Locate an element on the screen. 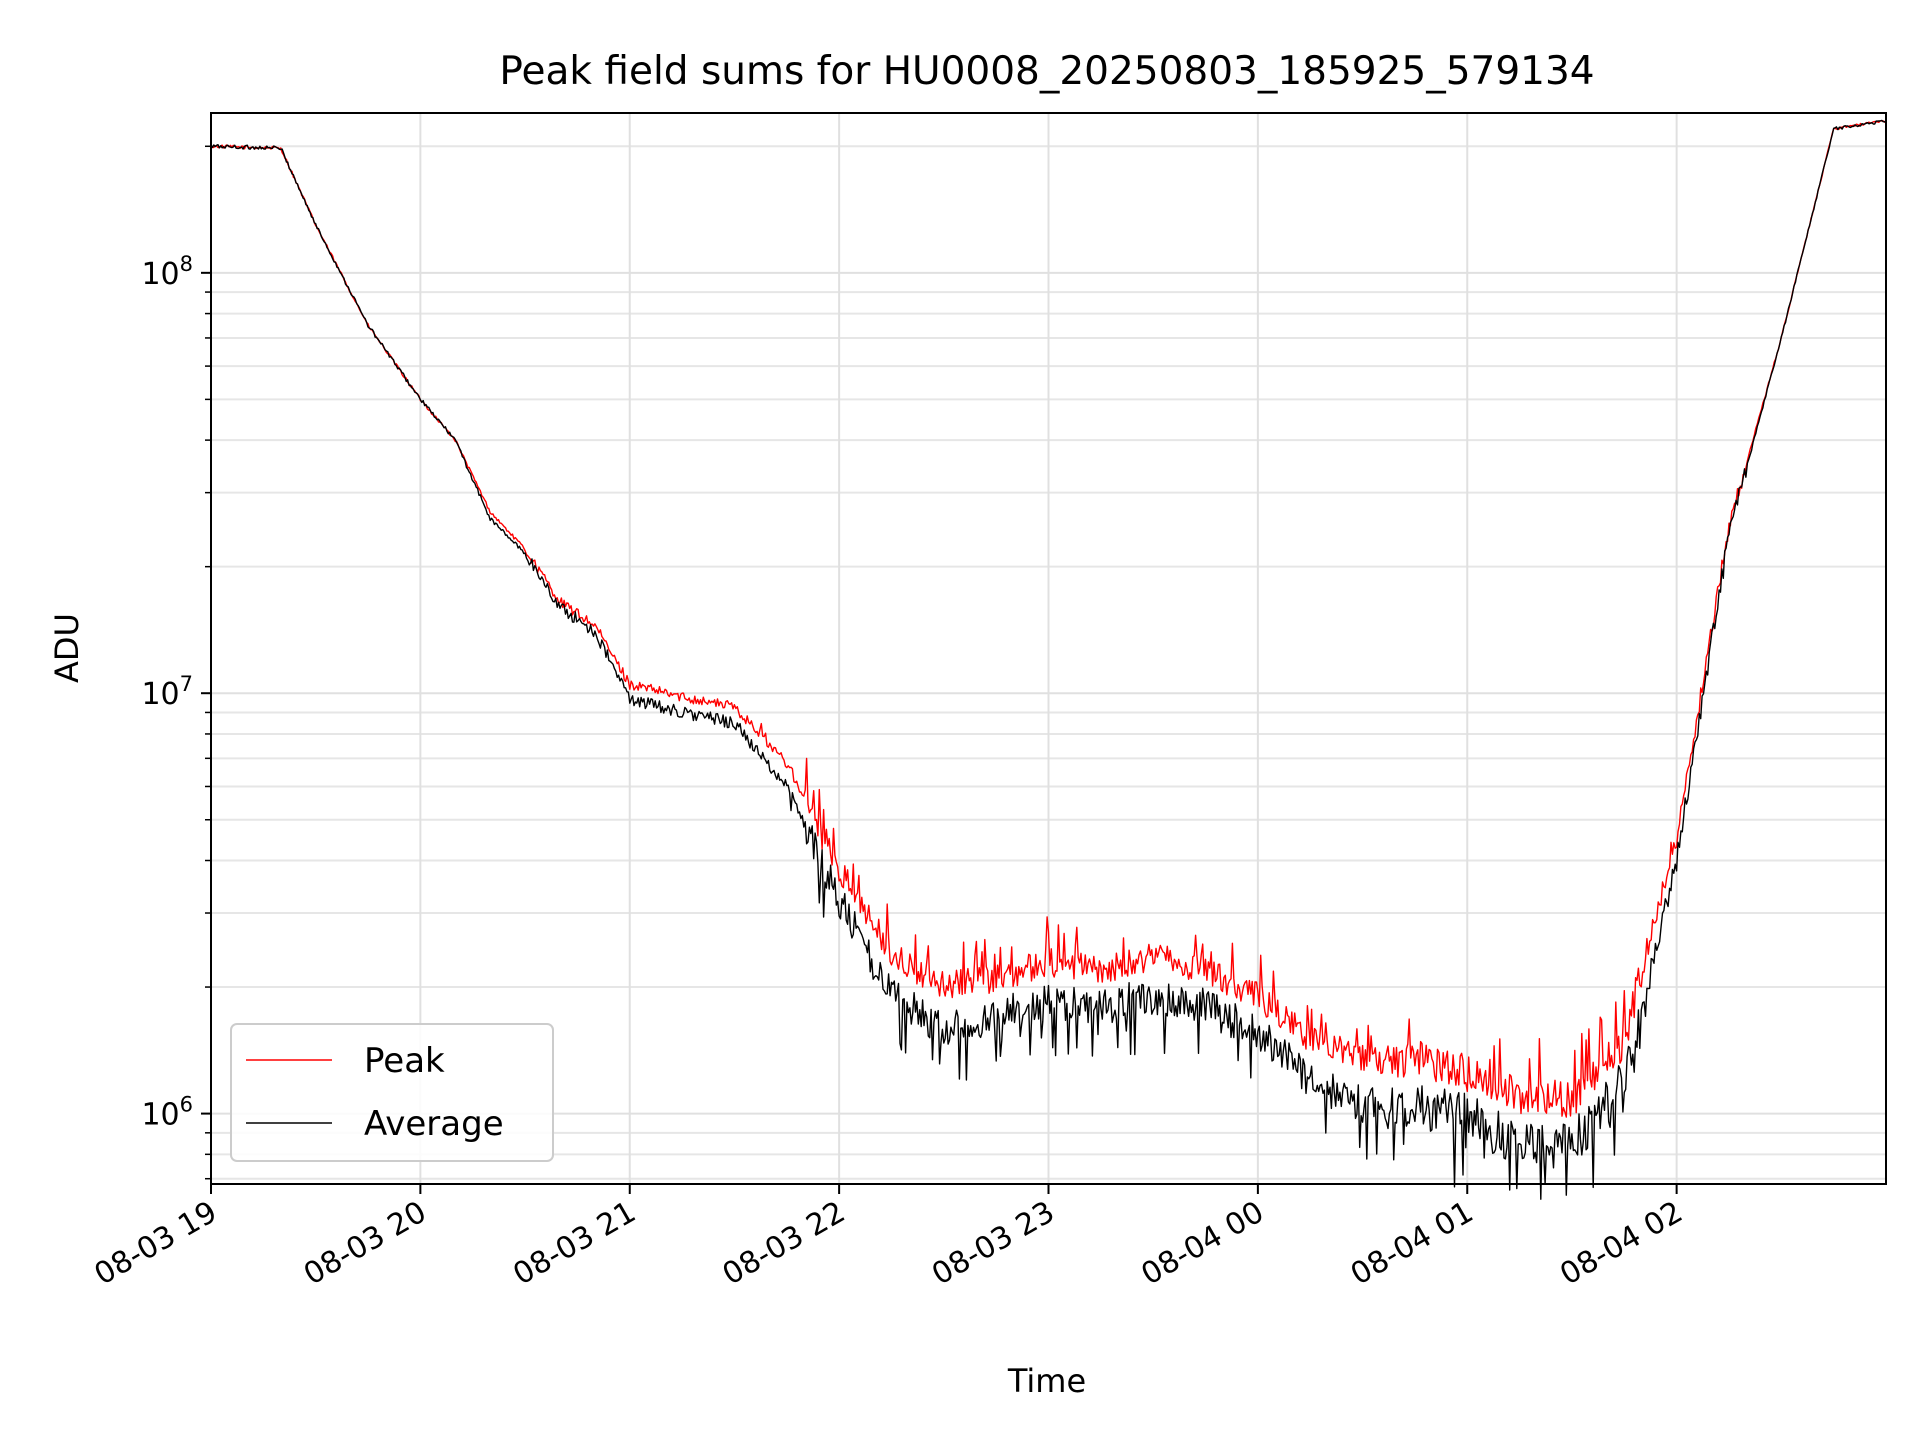 The image size is (1920, 1440). legend-label-average: Average is located at coordinates (434, 1124).